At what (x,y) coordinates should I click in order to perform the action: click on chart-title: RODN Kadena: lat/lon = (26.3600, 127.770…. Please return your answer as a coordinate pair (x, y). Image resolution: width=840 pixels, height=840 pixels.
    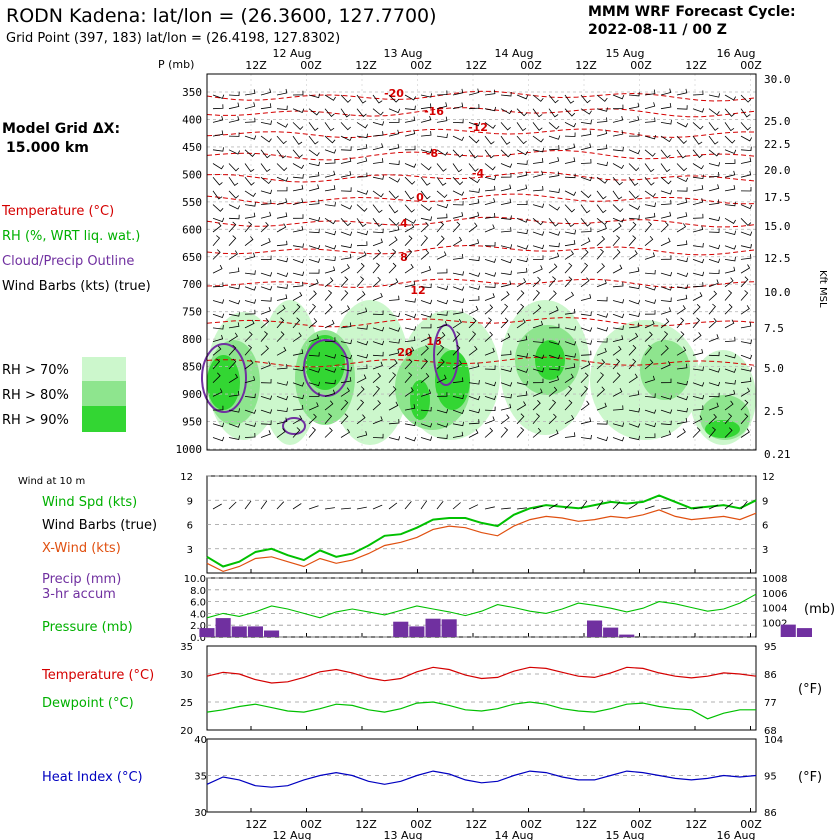
    Looking at the image, I should click on (221, 16).